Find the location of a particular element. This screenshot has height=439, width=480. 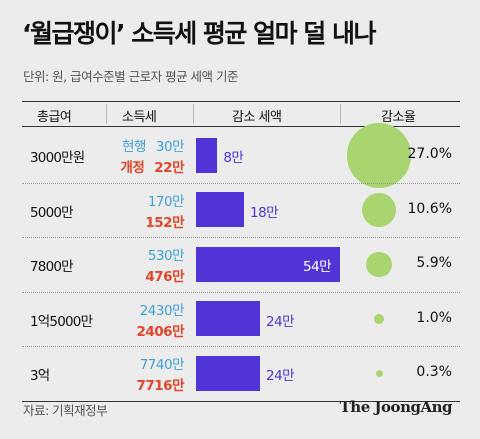

salary-label: 1억5000만 is located at coordinates (61, 321).